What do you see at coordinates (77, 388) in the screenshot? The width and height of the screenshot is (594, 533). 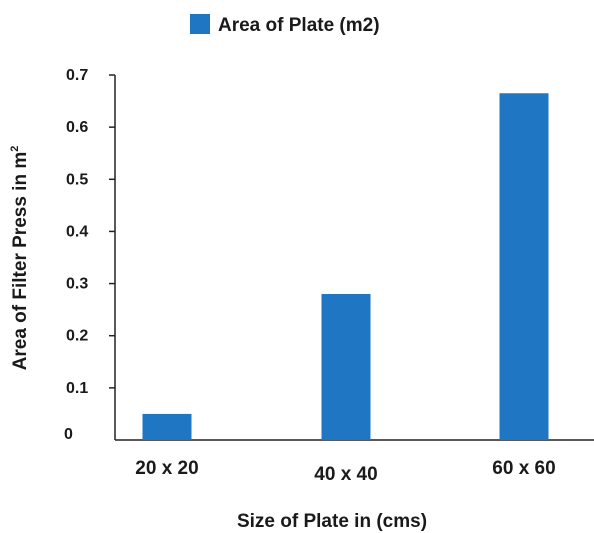 I see `y-tick-label: 0.1` at bounding box center [77, 388].